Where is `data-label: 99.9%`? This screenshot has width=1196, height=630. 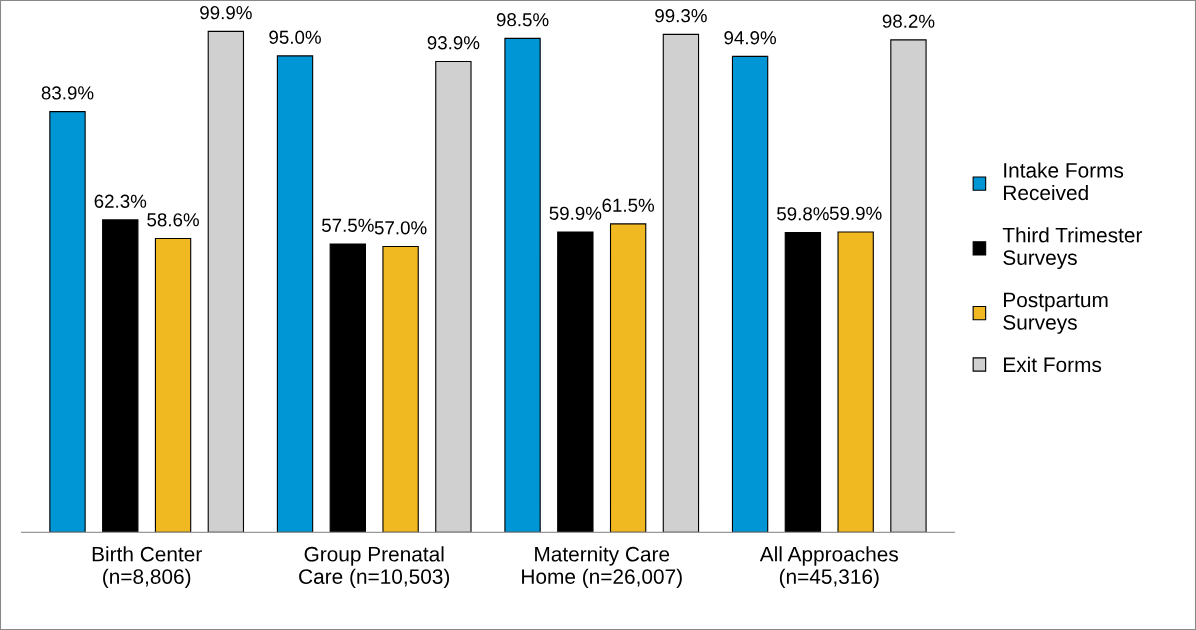
data-label: 99.9% is located at coordinates (226, 13).